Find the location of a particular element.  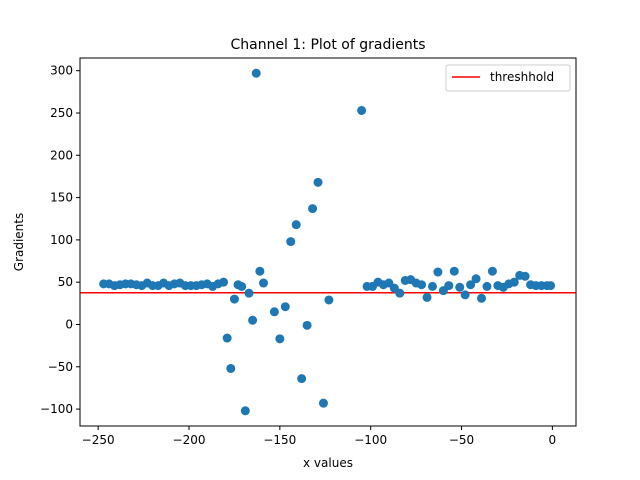

y-tick-label: 50 is located at coordinates (65, 282).